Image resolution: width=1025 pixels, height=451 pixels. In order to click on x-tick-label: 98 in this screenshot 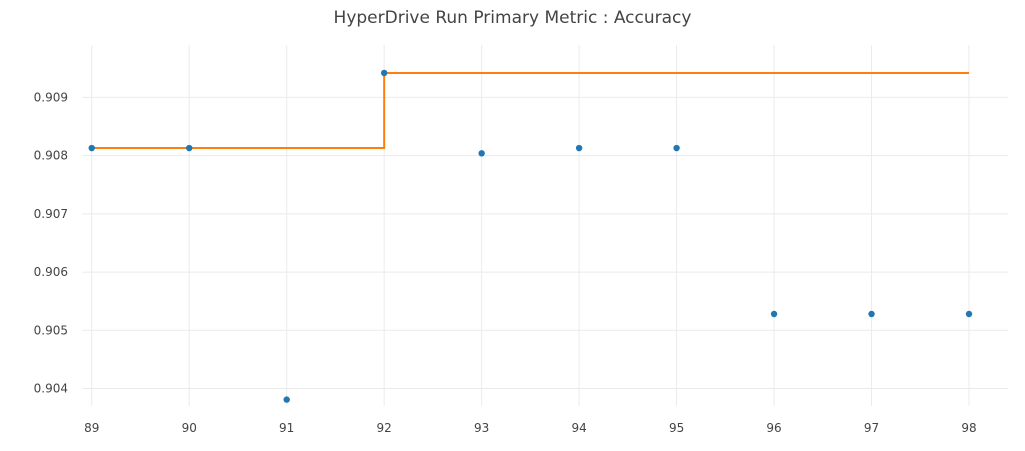, I will do `click(968, 428)`.